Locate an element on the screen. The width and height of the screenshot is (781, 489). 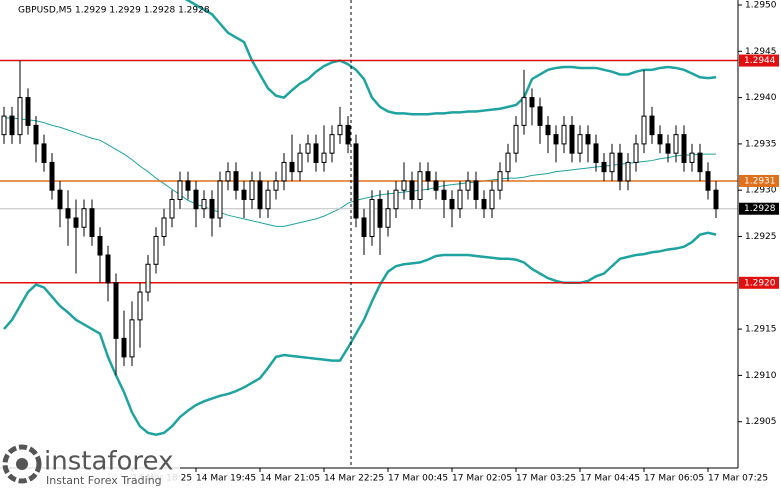
y-tick-label: 1.2915 is located at coordinates (761, 330).